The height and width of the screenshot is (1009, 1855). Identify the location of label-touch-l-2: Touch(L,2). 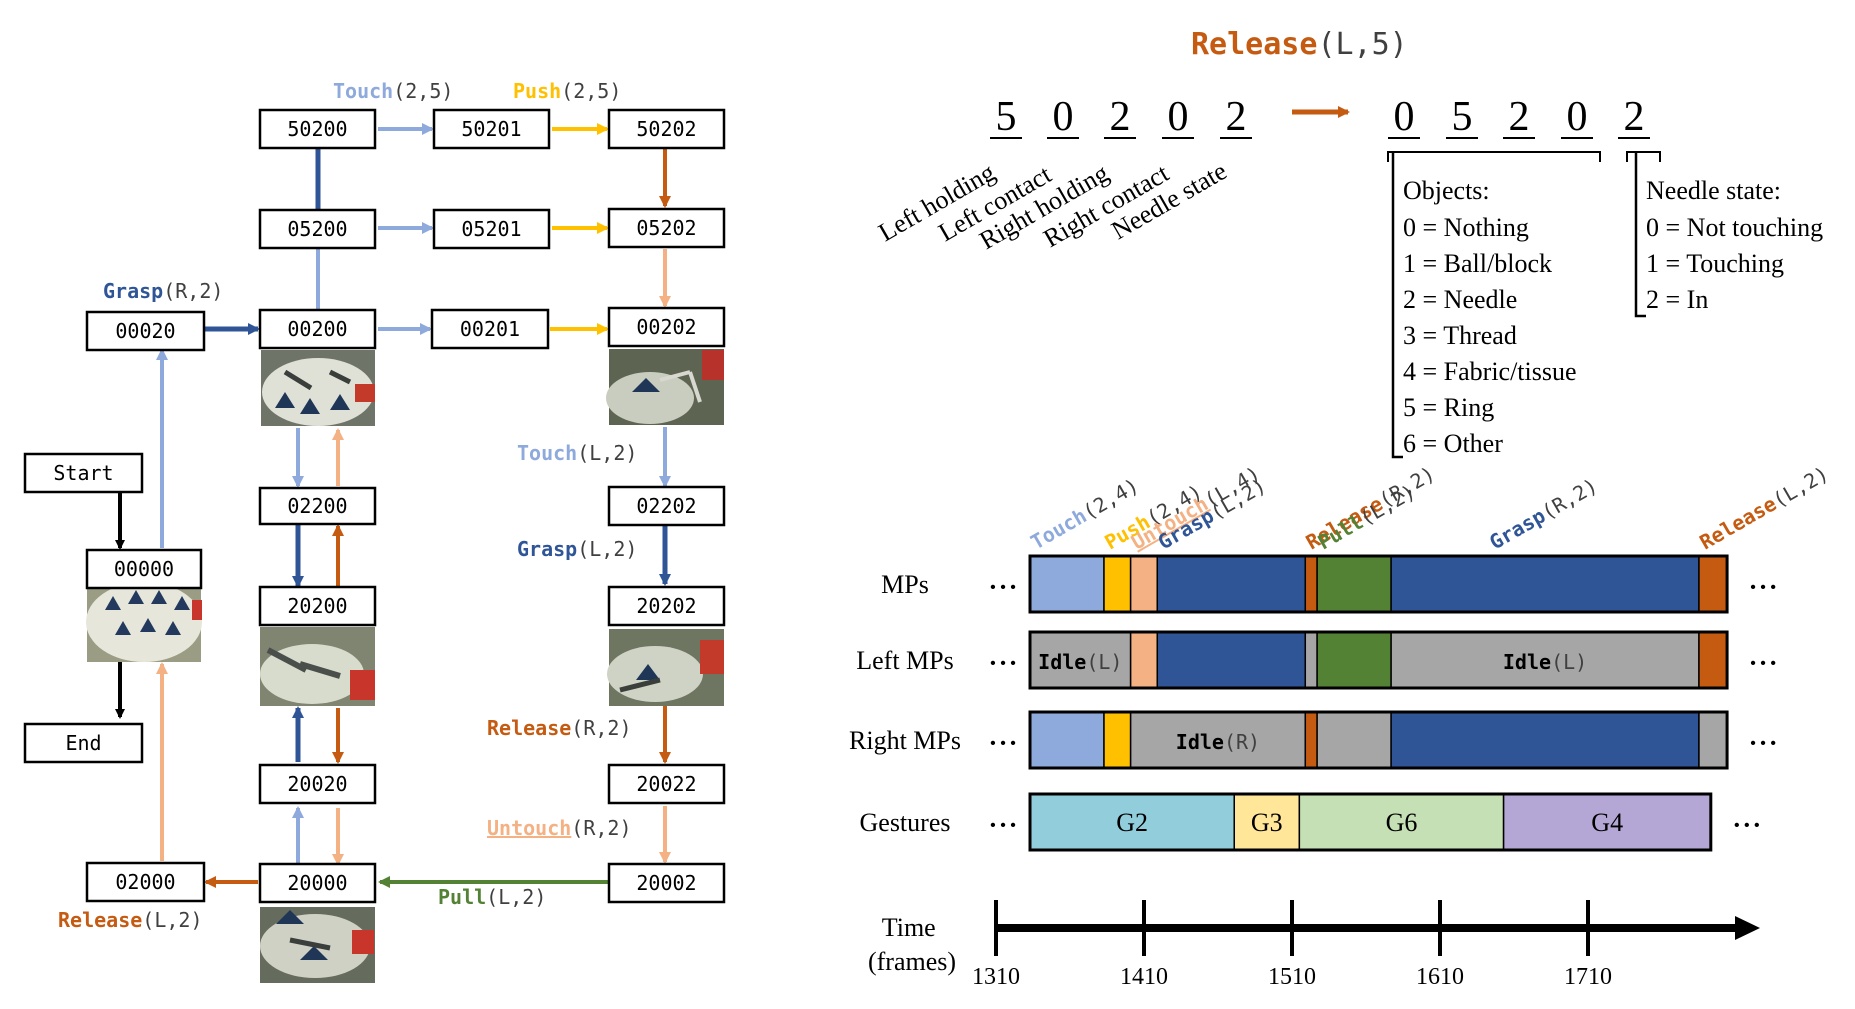
(577, 453).